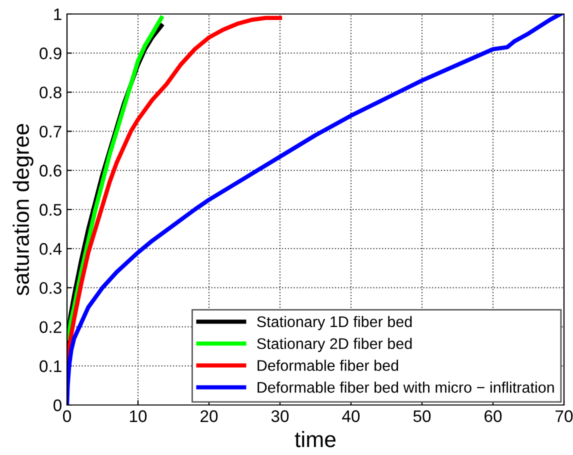 This screenshot has width=573, height=455. What do you see at coordinates (351, 416) in the screenshot?
I see `x-tick-label: 40` at bounding box center [351, 416].